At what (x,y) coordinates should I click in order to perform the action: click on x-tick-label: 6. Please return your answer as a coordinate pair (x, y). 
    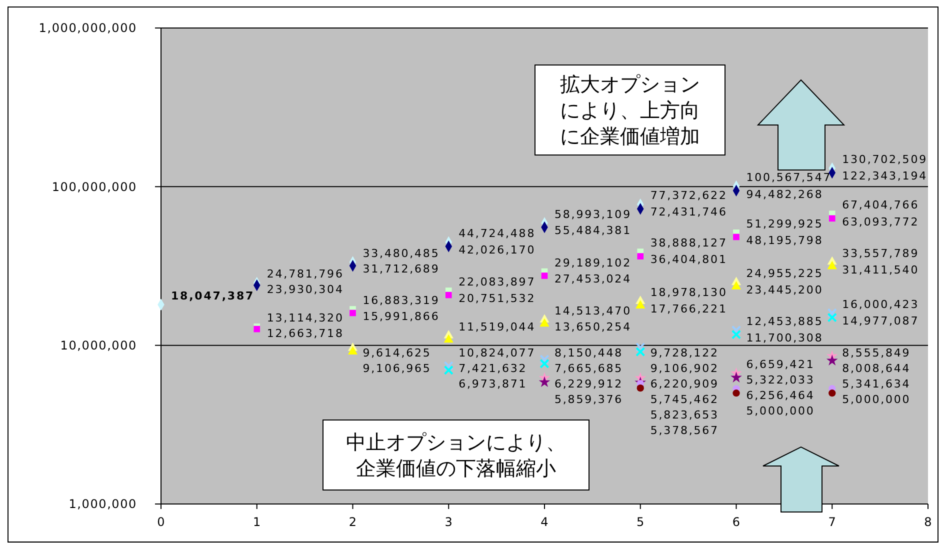
    Looking at the image, I should click on (736, 522).